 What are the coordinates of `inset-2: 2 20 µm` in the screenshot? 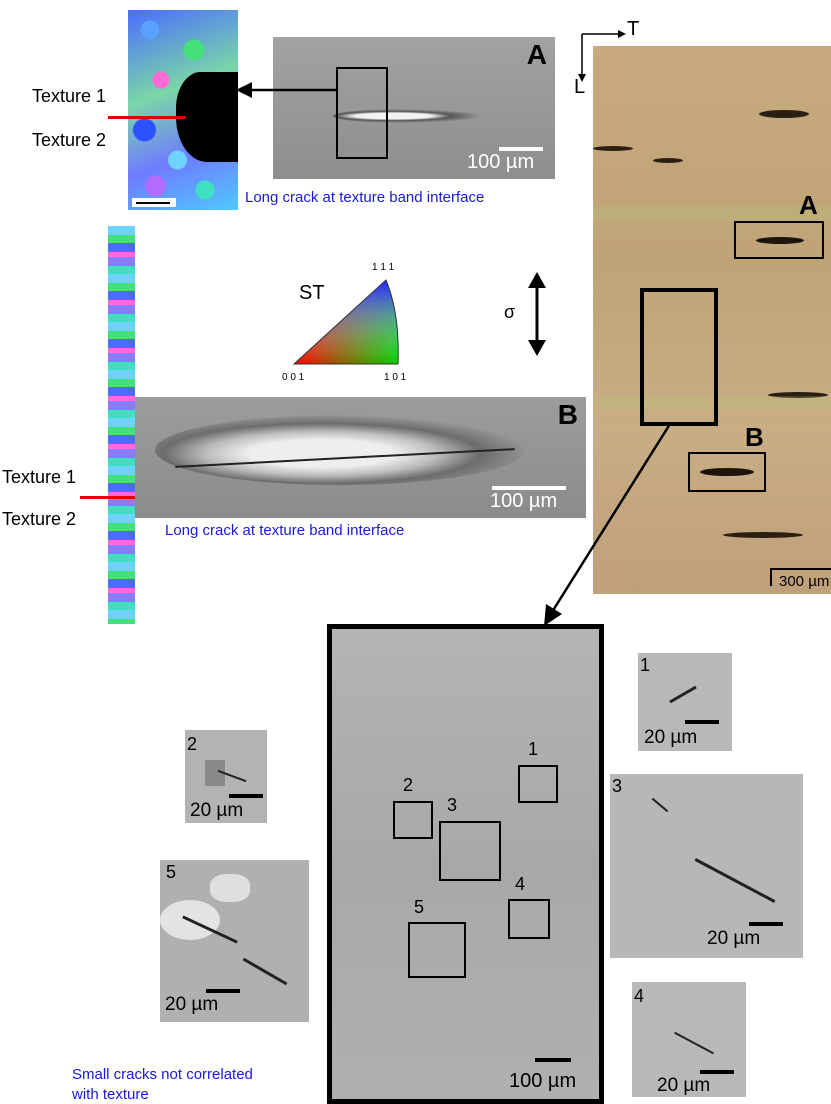 It's located at (226, 776).